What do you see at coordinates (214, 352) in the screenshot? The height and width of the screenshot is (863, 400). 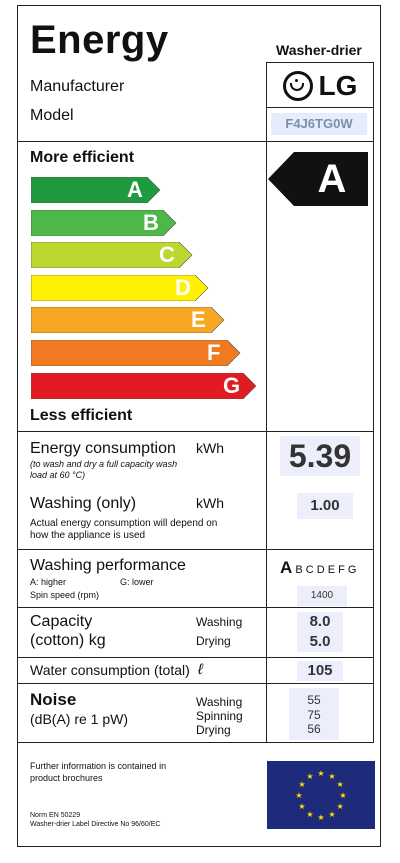 I see `class-letter: F` at bounding box center [214, 352].